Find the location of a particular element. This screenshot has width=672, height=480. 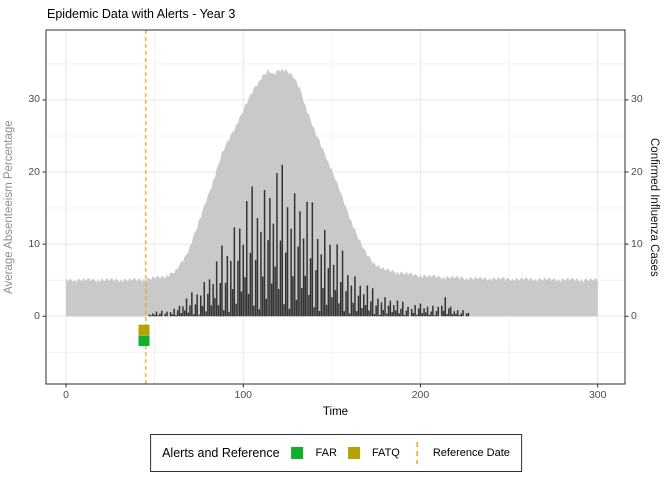

y-axis-title-right: Confirmed Influenza Cases is located at coordinates (654, 207).